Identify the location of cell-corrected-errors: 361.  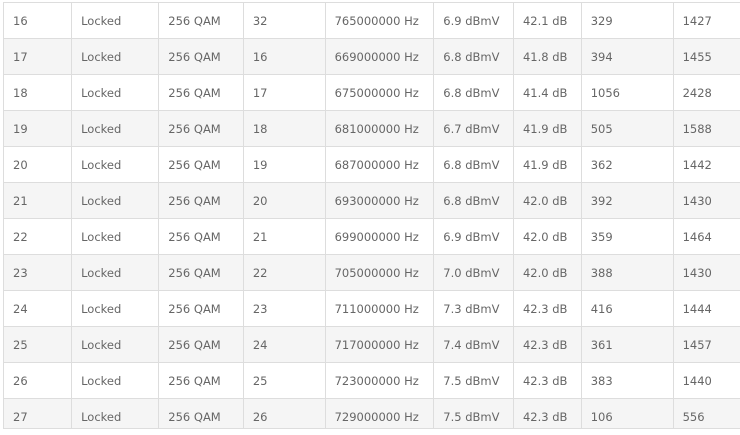
(627, 344).